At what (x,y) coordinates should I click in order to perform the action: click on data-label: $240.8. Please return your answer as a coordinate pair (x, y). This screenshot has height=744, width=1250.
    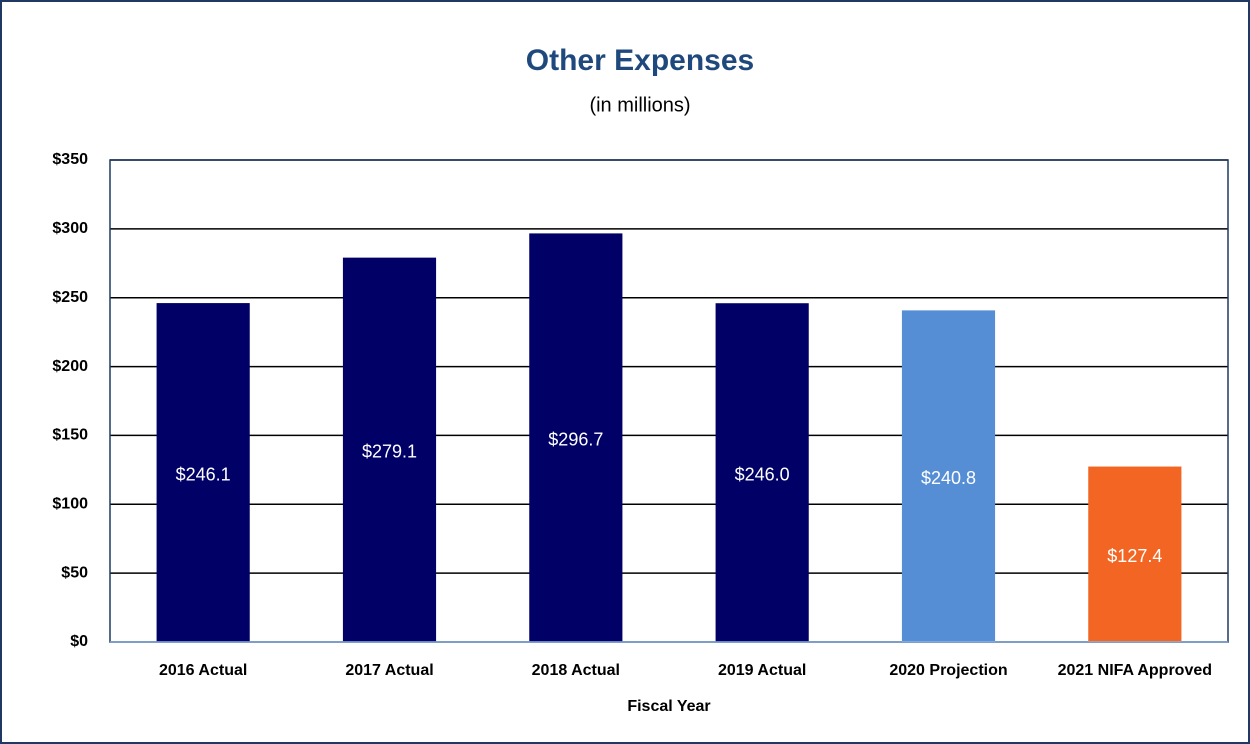
    Looking at the image, I should click on (948, 478).